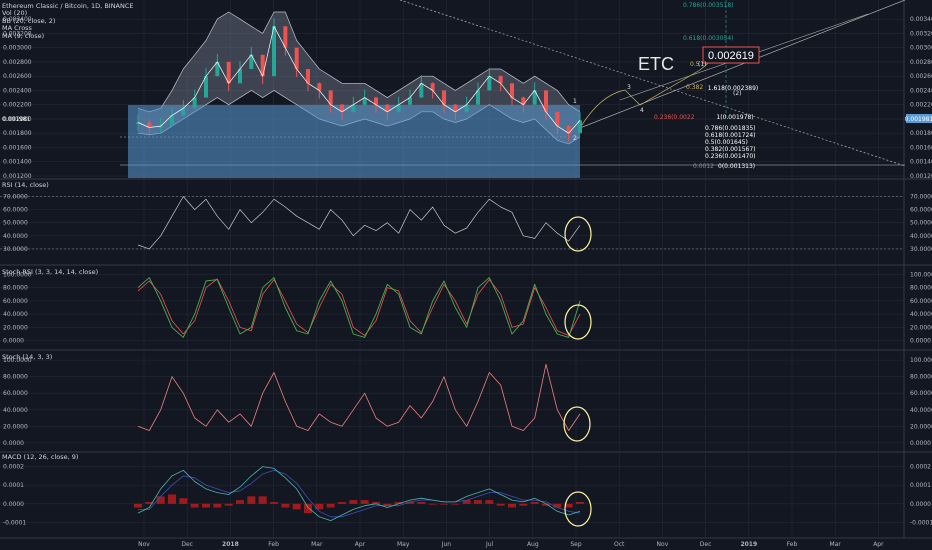 The height and width of the screenshot is (550, 932). I want to click on trendline-up, so click(742, 64).